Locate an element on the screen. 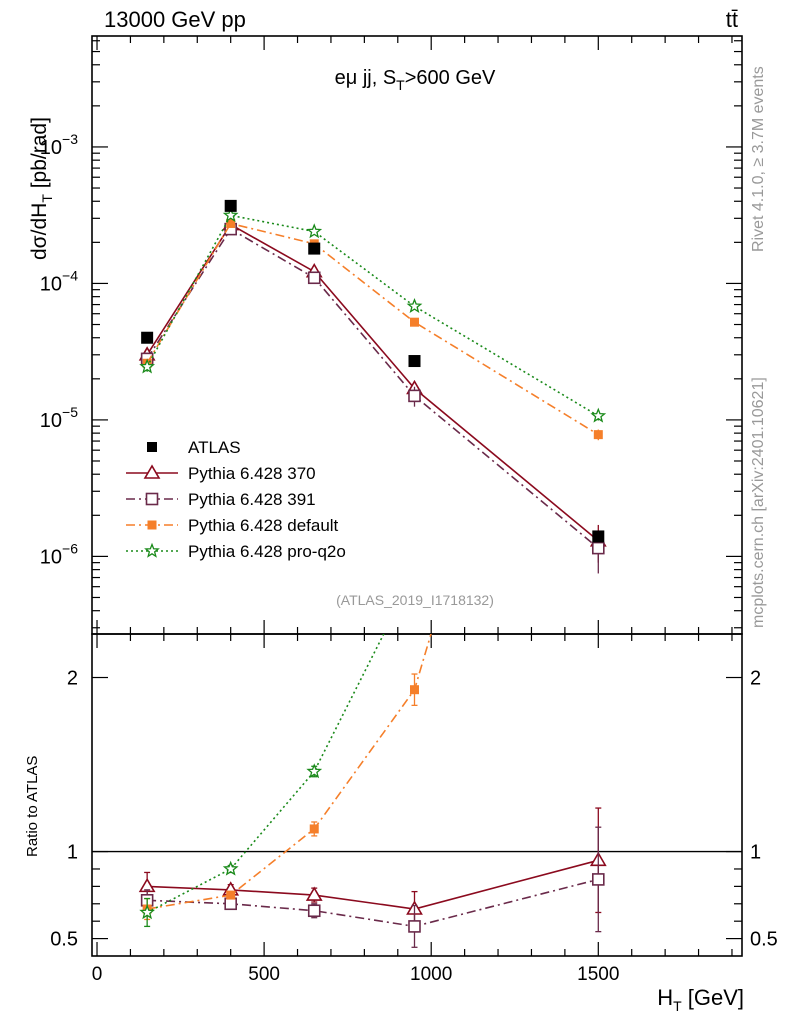  process-label: tt̄ is located at coordinates (732, 19).